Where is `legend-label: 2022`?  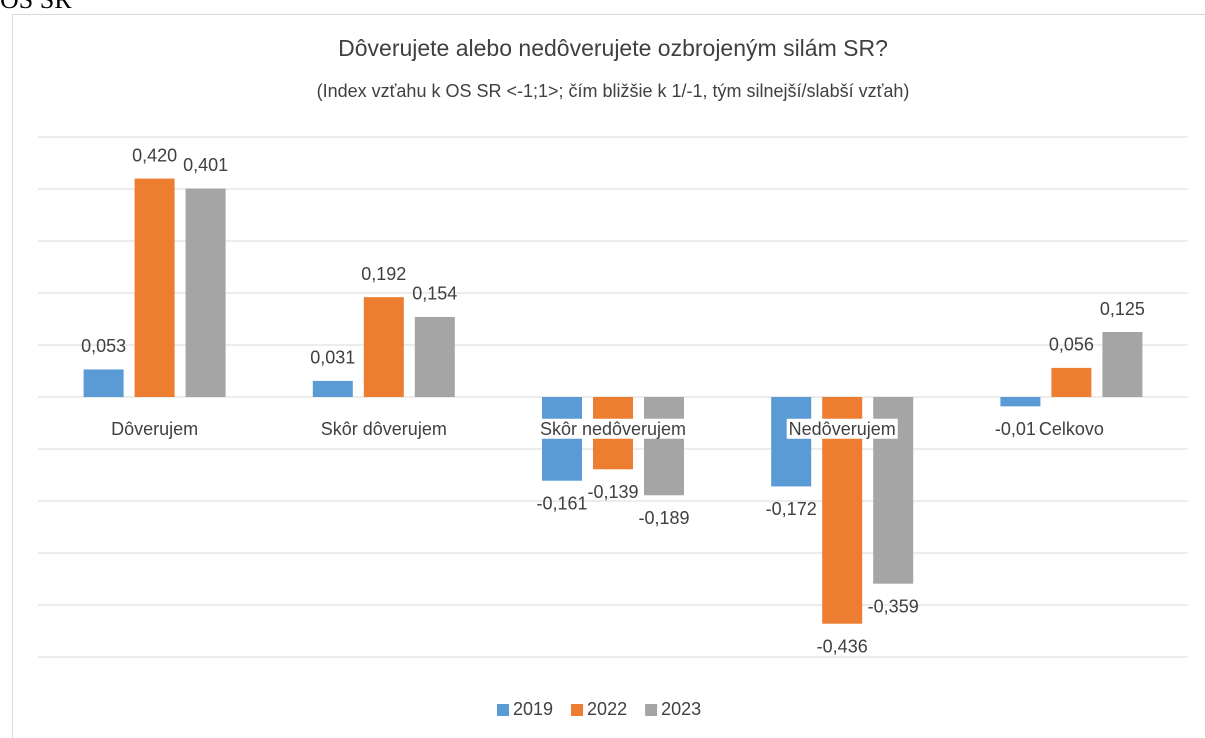 legend-label: 2022 is located at coordinates (607, 709).